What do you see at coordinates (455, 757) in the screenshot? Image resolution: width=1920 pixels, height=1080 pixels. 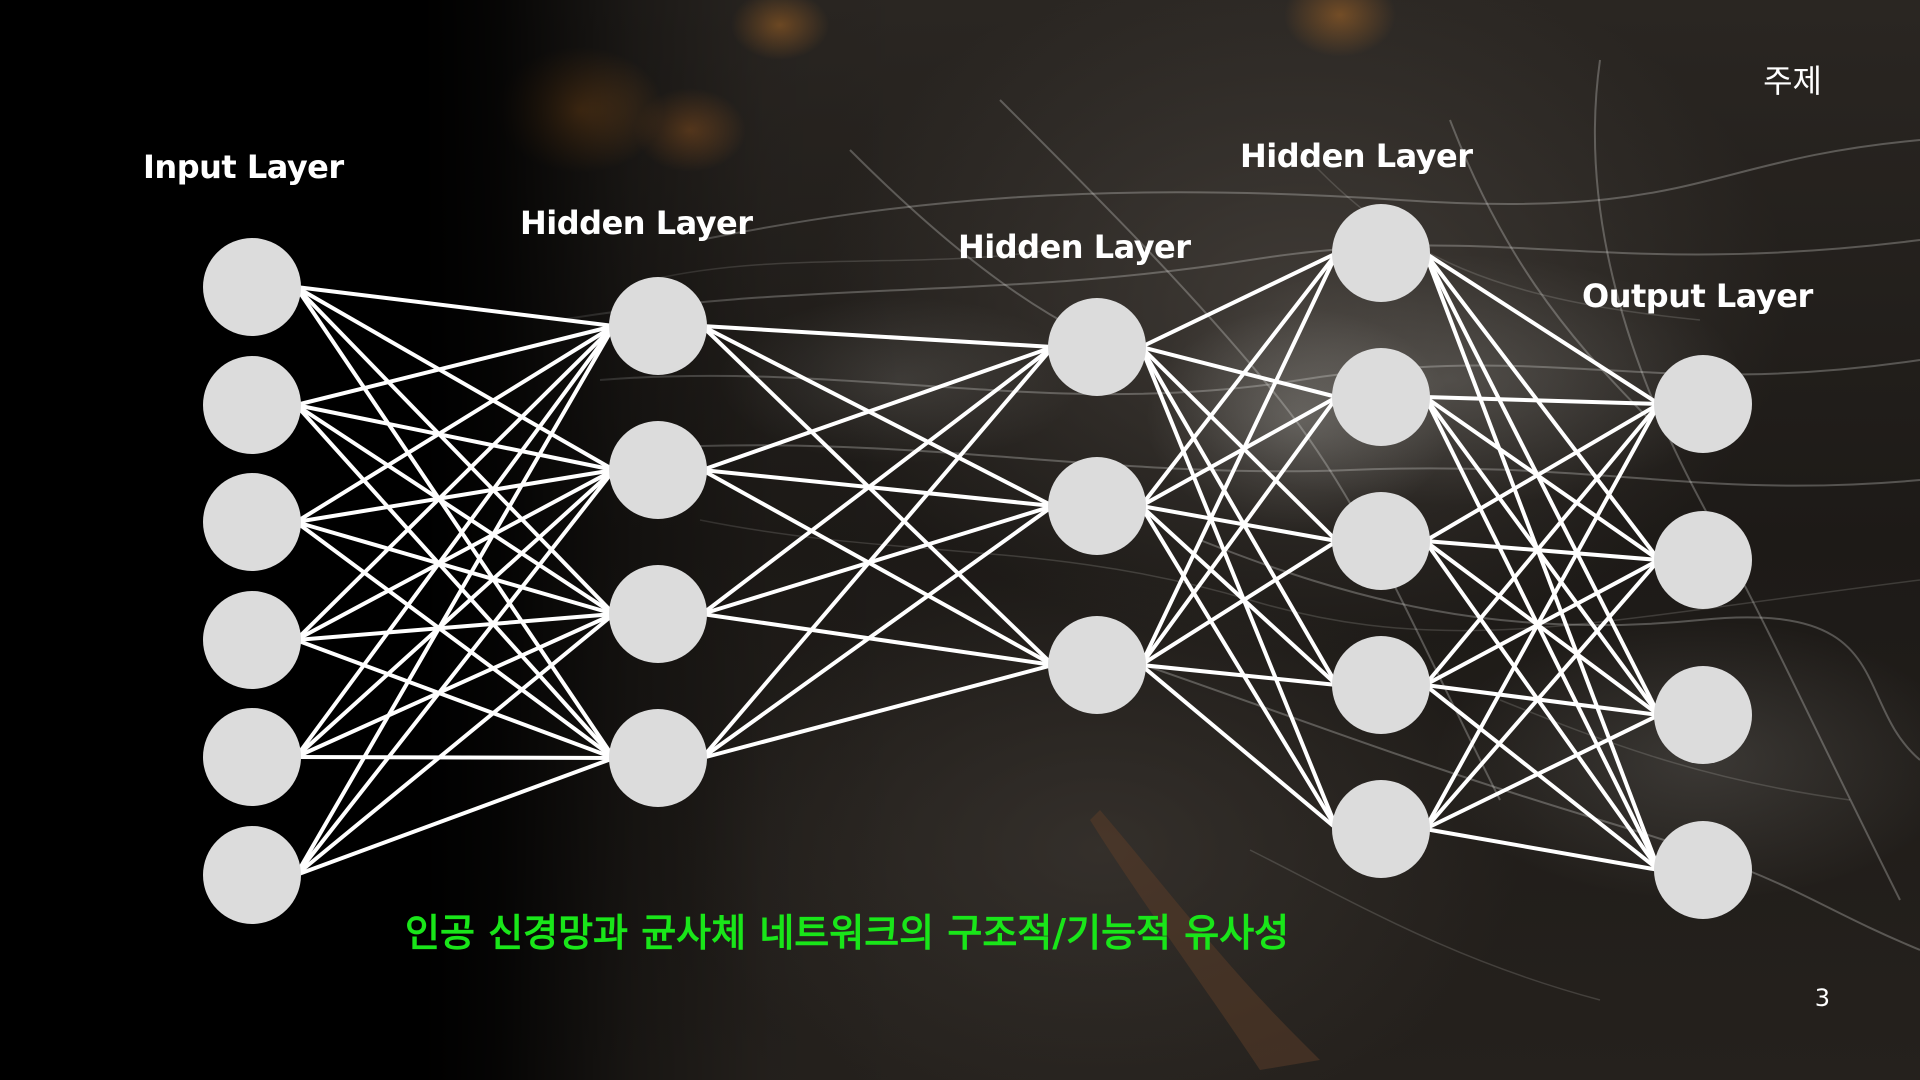 I see `edge-l0-n4-to-n3` at bounding box center [455, 757].